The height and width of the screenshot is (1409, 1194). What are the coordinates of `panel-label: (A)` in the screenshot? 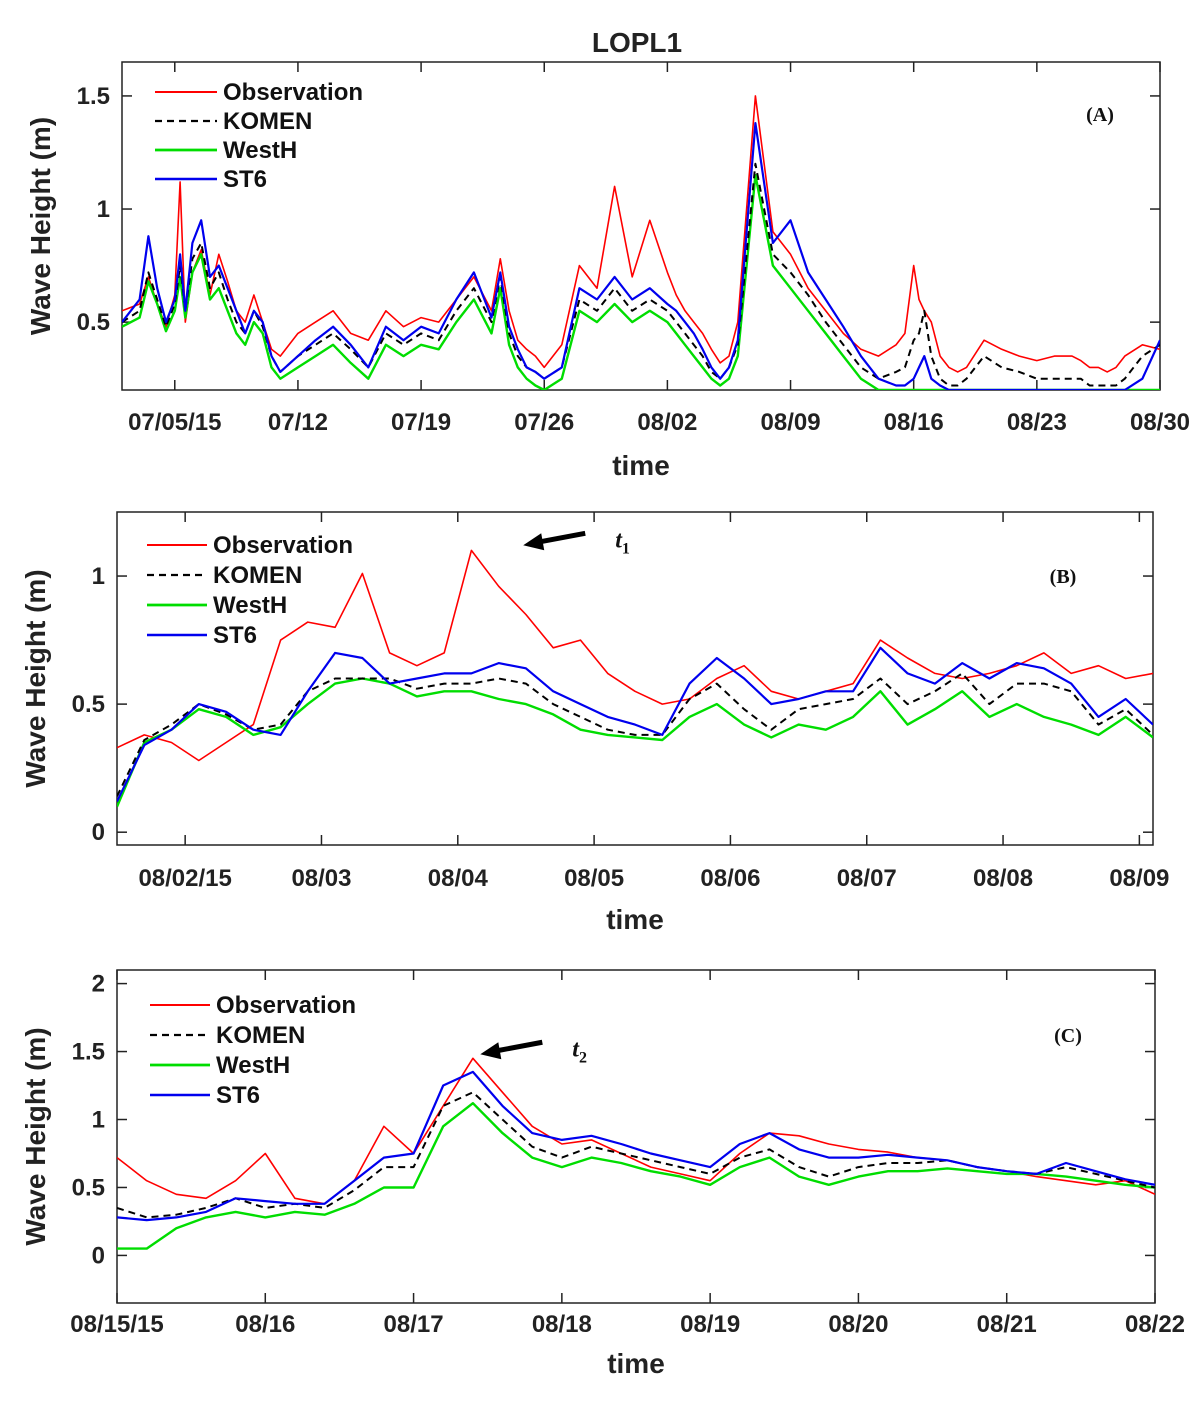 It's located at (1100, 115).